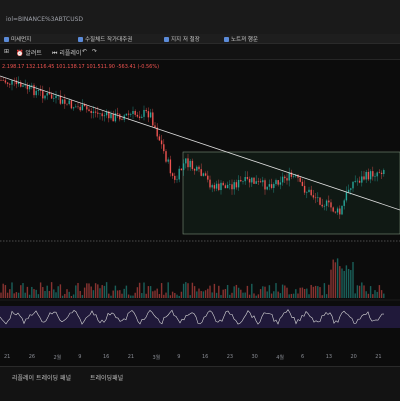  I want to click on time-tick: 6, so click(303, 357).